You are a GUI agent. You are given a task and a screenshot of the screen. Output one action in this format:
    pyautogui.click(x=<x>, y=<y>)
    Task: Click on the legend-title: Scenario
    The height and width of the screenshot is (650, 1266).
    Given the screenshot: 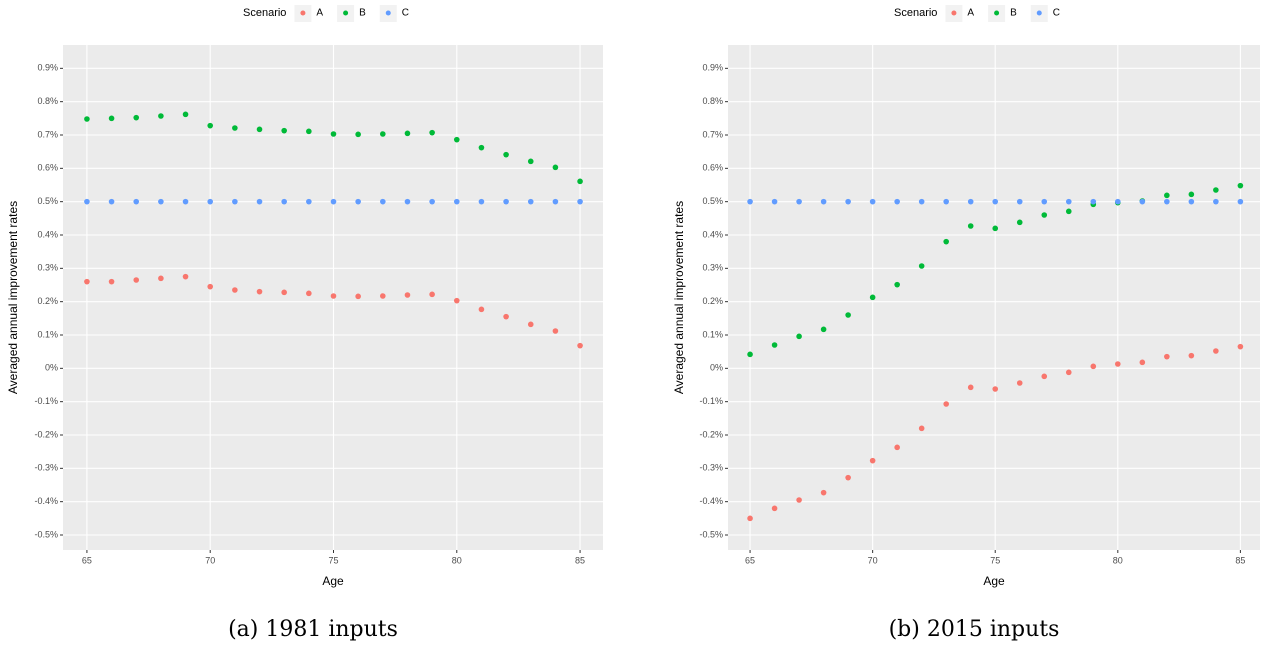 What is the action you would take?
    pyautogui.click(x=915, y=13)
    